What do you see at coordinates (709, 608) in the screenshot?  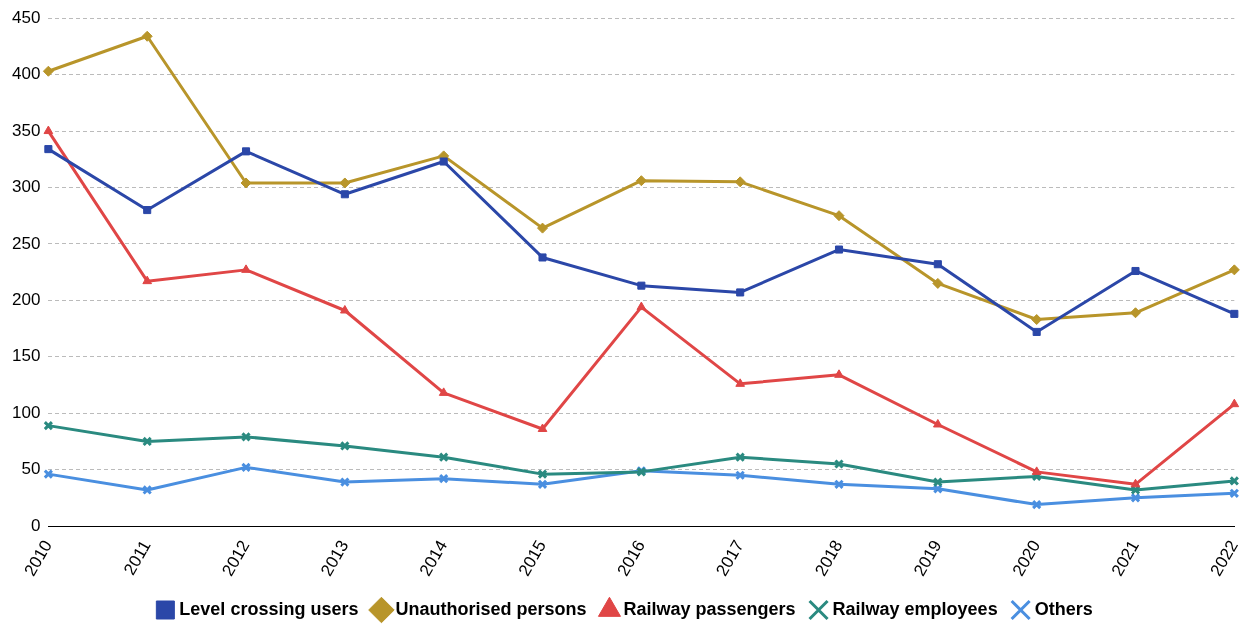 I see `legend-label: Railway passengers` at bounding box center [709, 608].